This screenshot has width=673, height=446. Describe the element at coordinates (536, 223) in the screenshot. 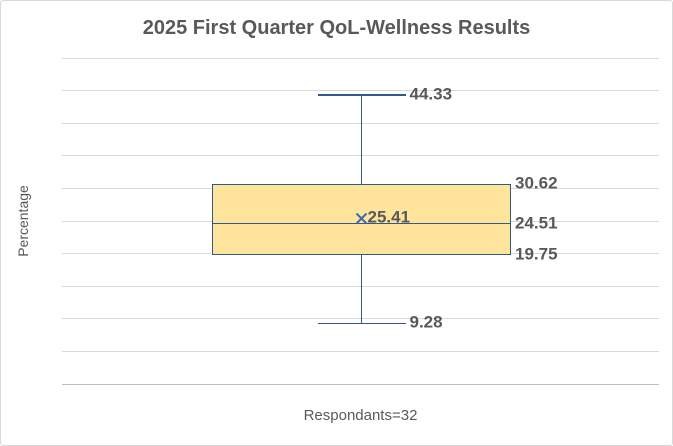

I see `data-label-median: 24.51` at that location.